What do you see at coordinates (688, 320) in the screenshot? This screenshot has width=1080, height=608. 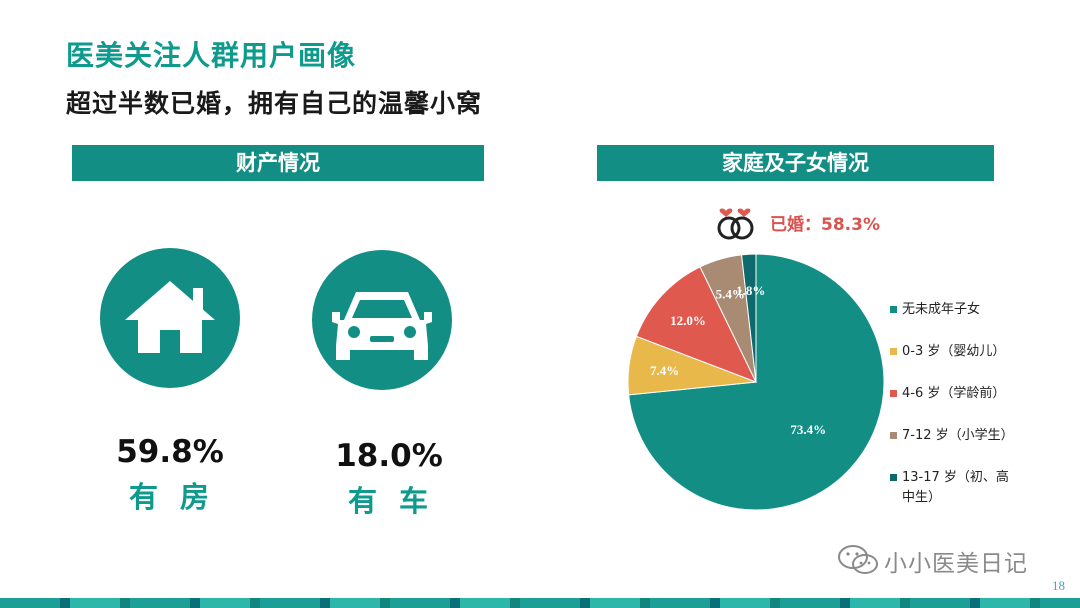 I see `pie-label-age-4-6: 12.0%` at bounding box center [688, 320].